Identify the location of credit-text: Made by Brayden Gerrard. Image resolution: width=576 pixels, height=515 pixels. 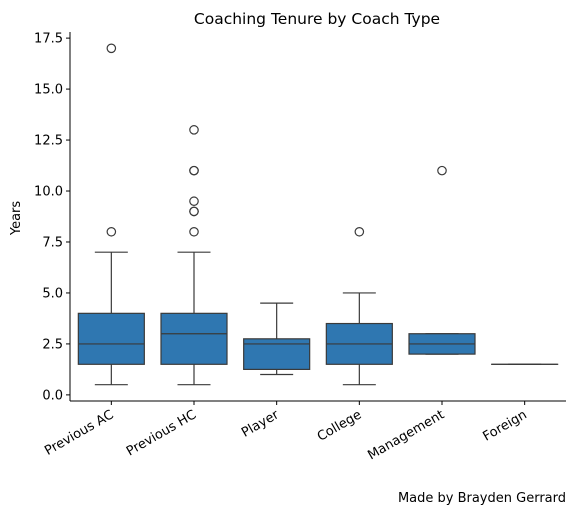
(482, 498).